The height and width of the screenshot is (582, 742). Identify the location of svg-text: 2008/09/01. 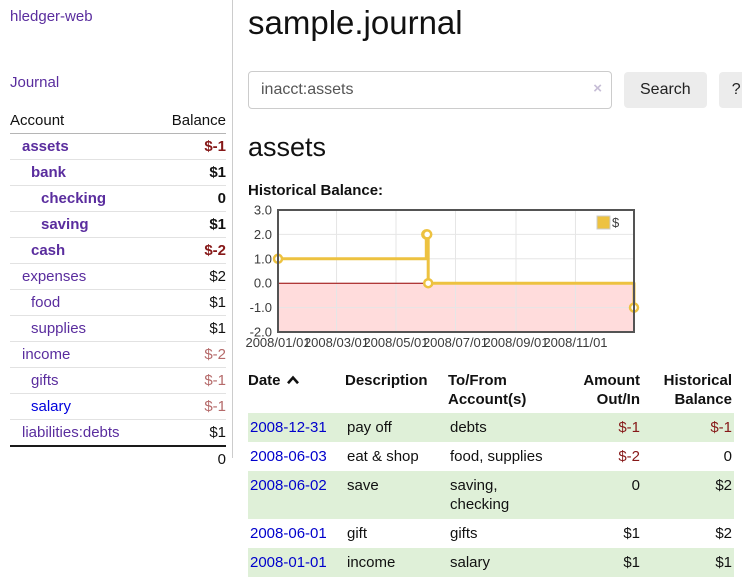
(515, 342).